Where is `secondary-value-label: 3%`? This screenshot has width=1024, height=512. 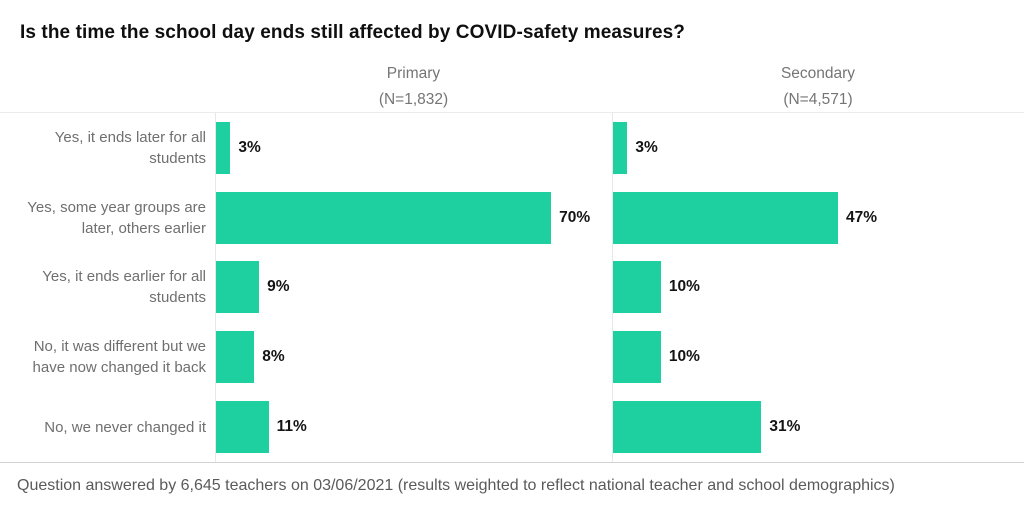
secondary-value-label: 3% is located at coordinates (646, 147).